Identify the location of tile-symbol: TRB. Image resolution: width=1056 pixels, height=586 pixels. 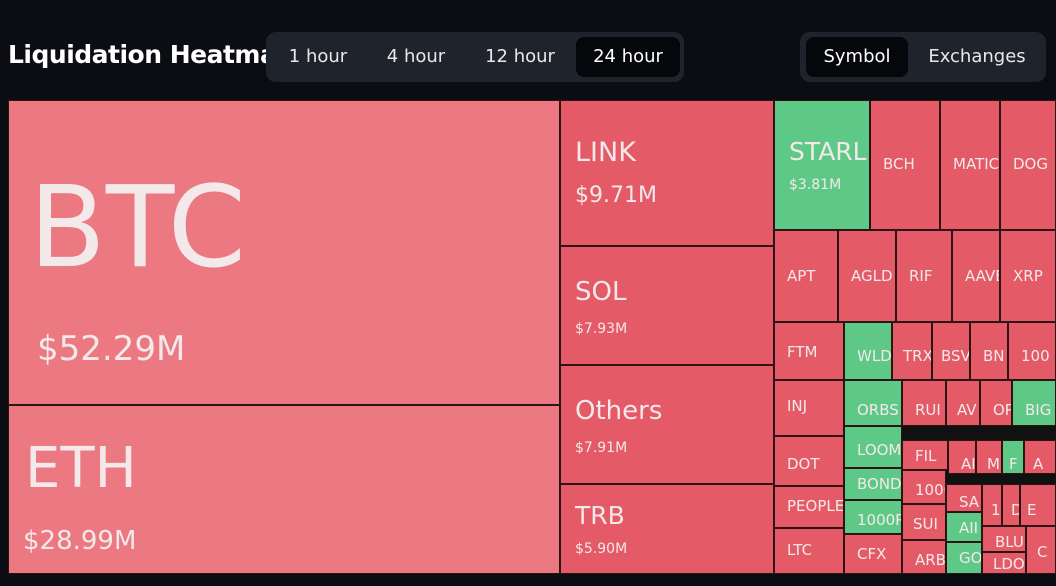
(600, 515).